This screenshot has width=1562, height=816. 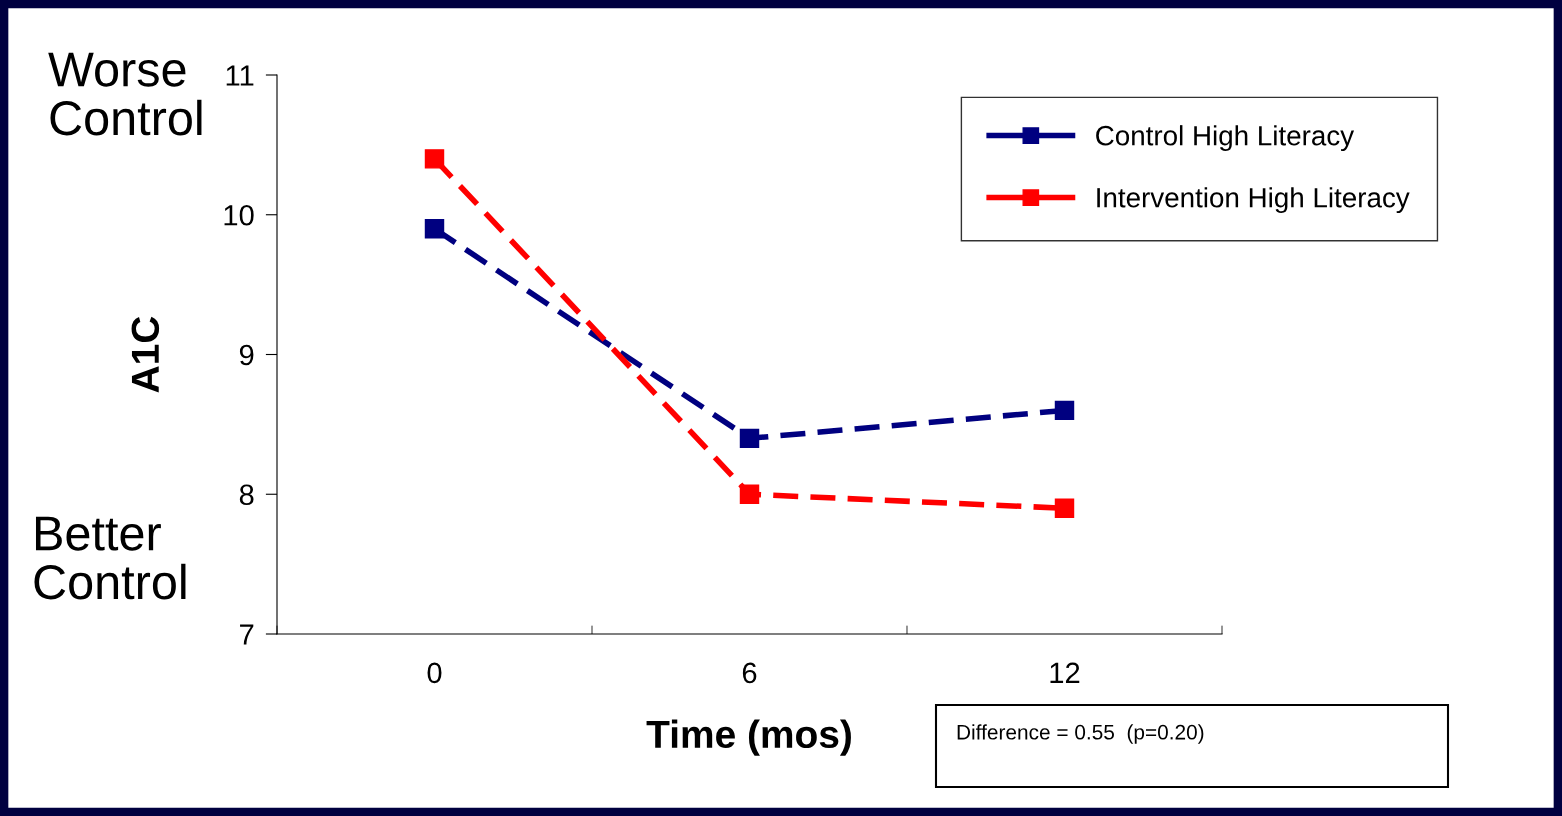 I want to click on text: Worse Control, so click(x=125, y=94).